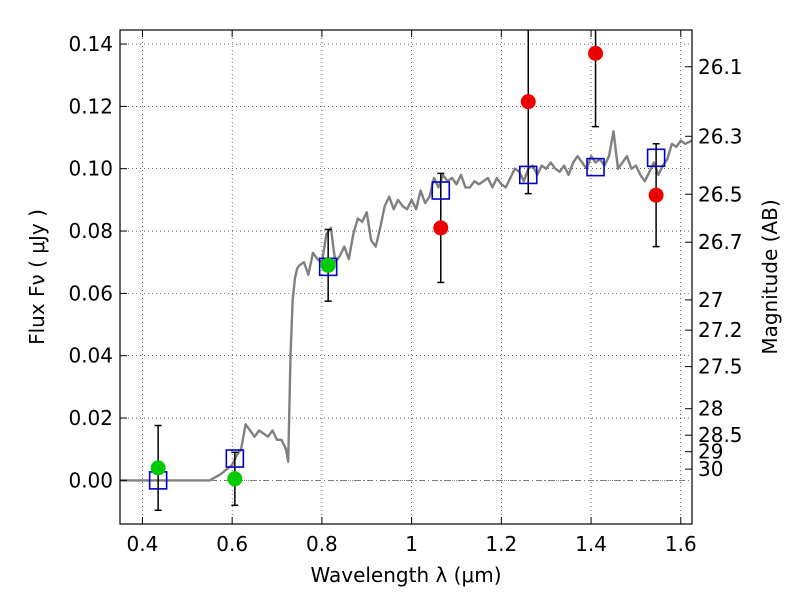  I want to click on magnitude-tick-label: 26.3, so click(720, 136).